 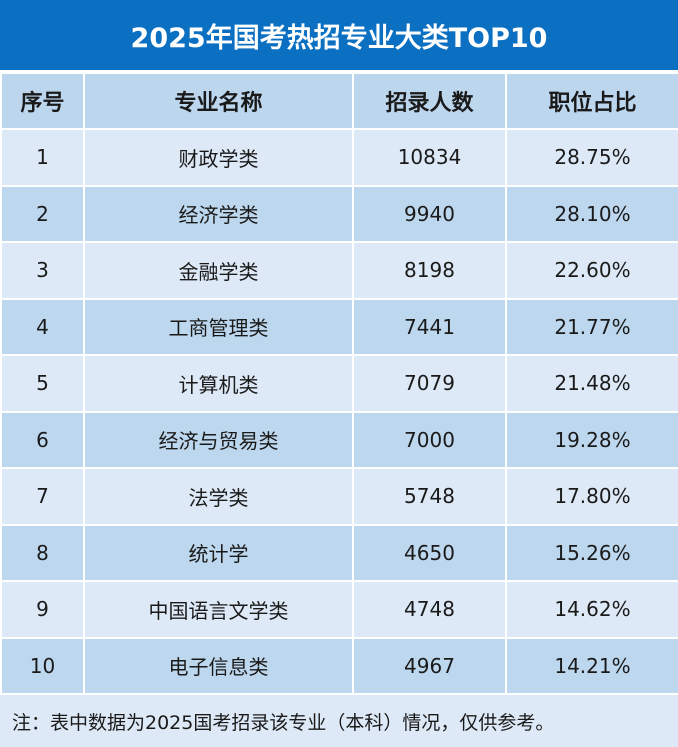 I want to click on cell-ratio: 22.60%, so click(x=591, y=270).